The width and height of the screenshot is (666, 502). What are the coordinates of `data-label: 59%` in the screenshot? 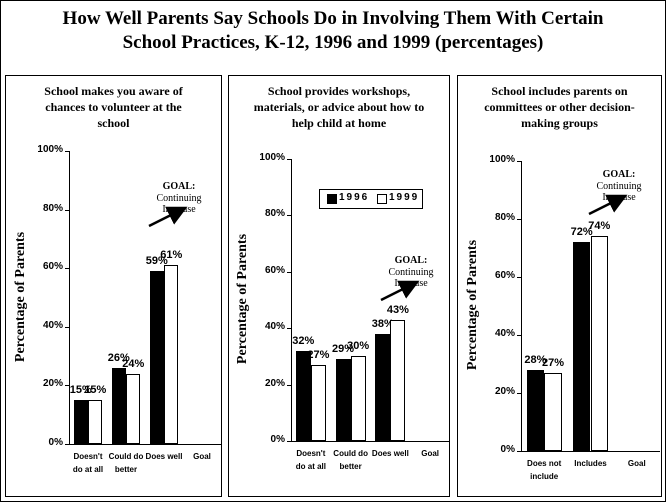 It's located at (156, 261).